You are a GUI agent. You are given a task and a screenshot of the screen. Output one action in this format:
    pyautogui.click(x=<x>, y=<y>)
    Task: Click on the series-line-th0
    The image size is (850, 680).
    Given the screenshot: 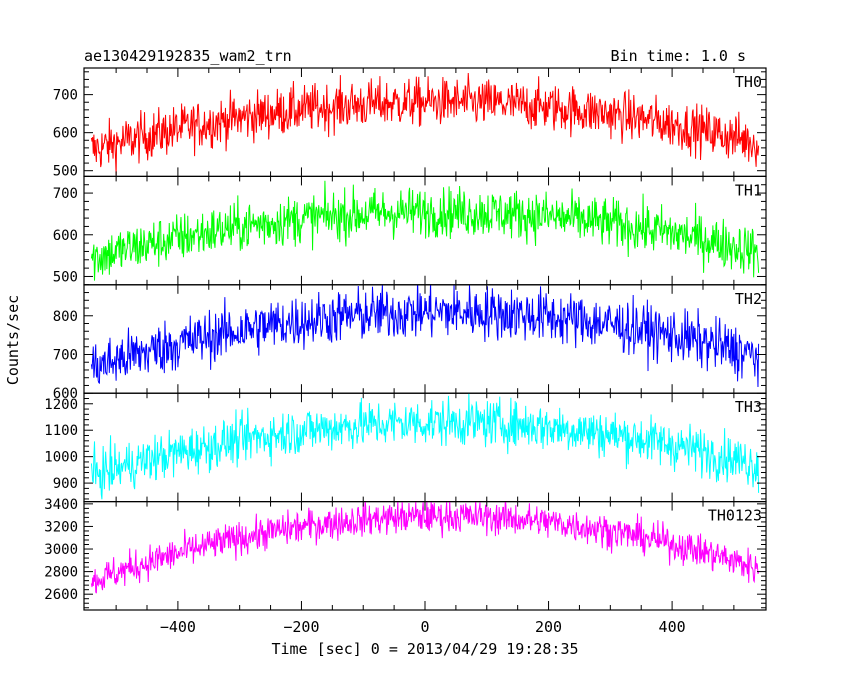 What is the action you would take?
    pyautogui.click(x=425, y=124)
    